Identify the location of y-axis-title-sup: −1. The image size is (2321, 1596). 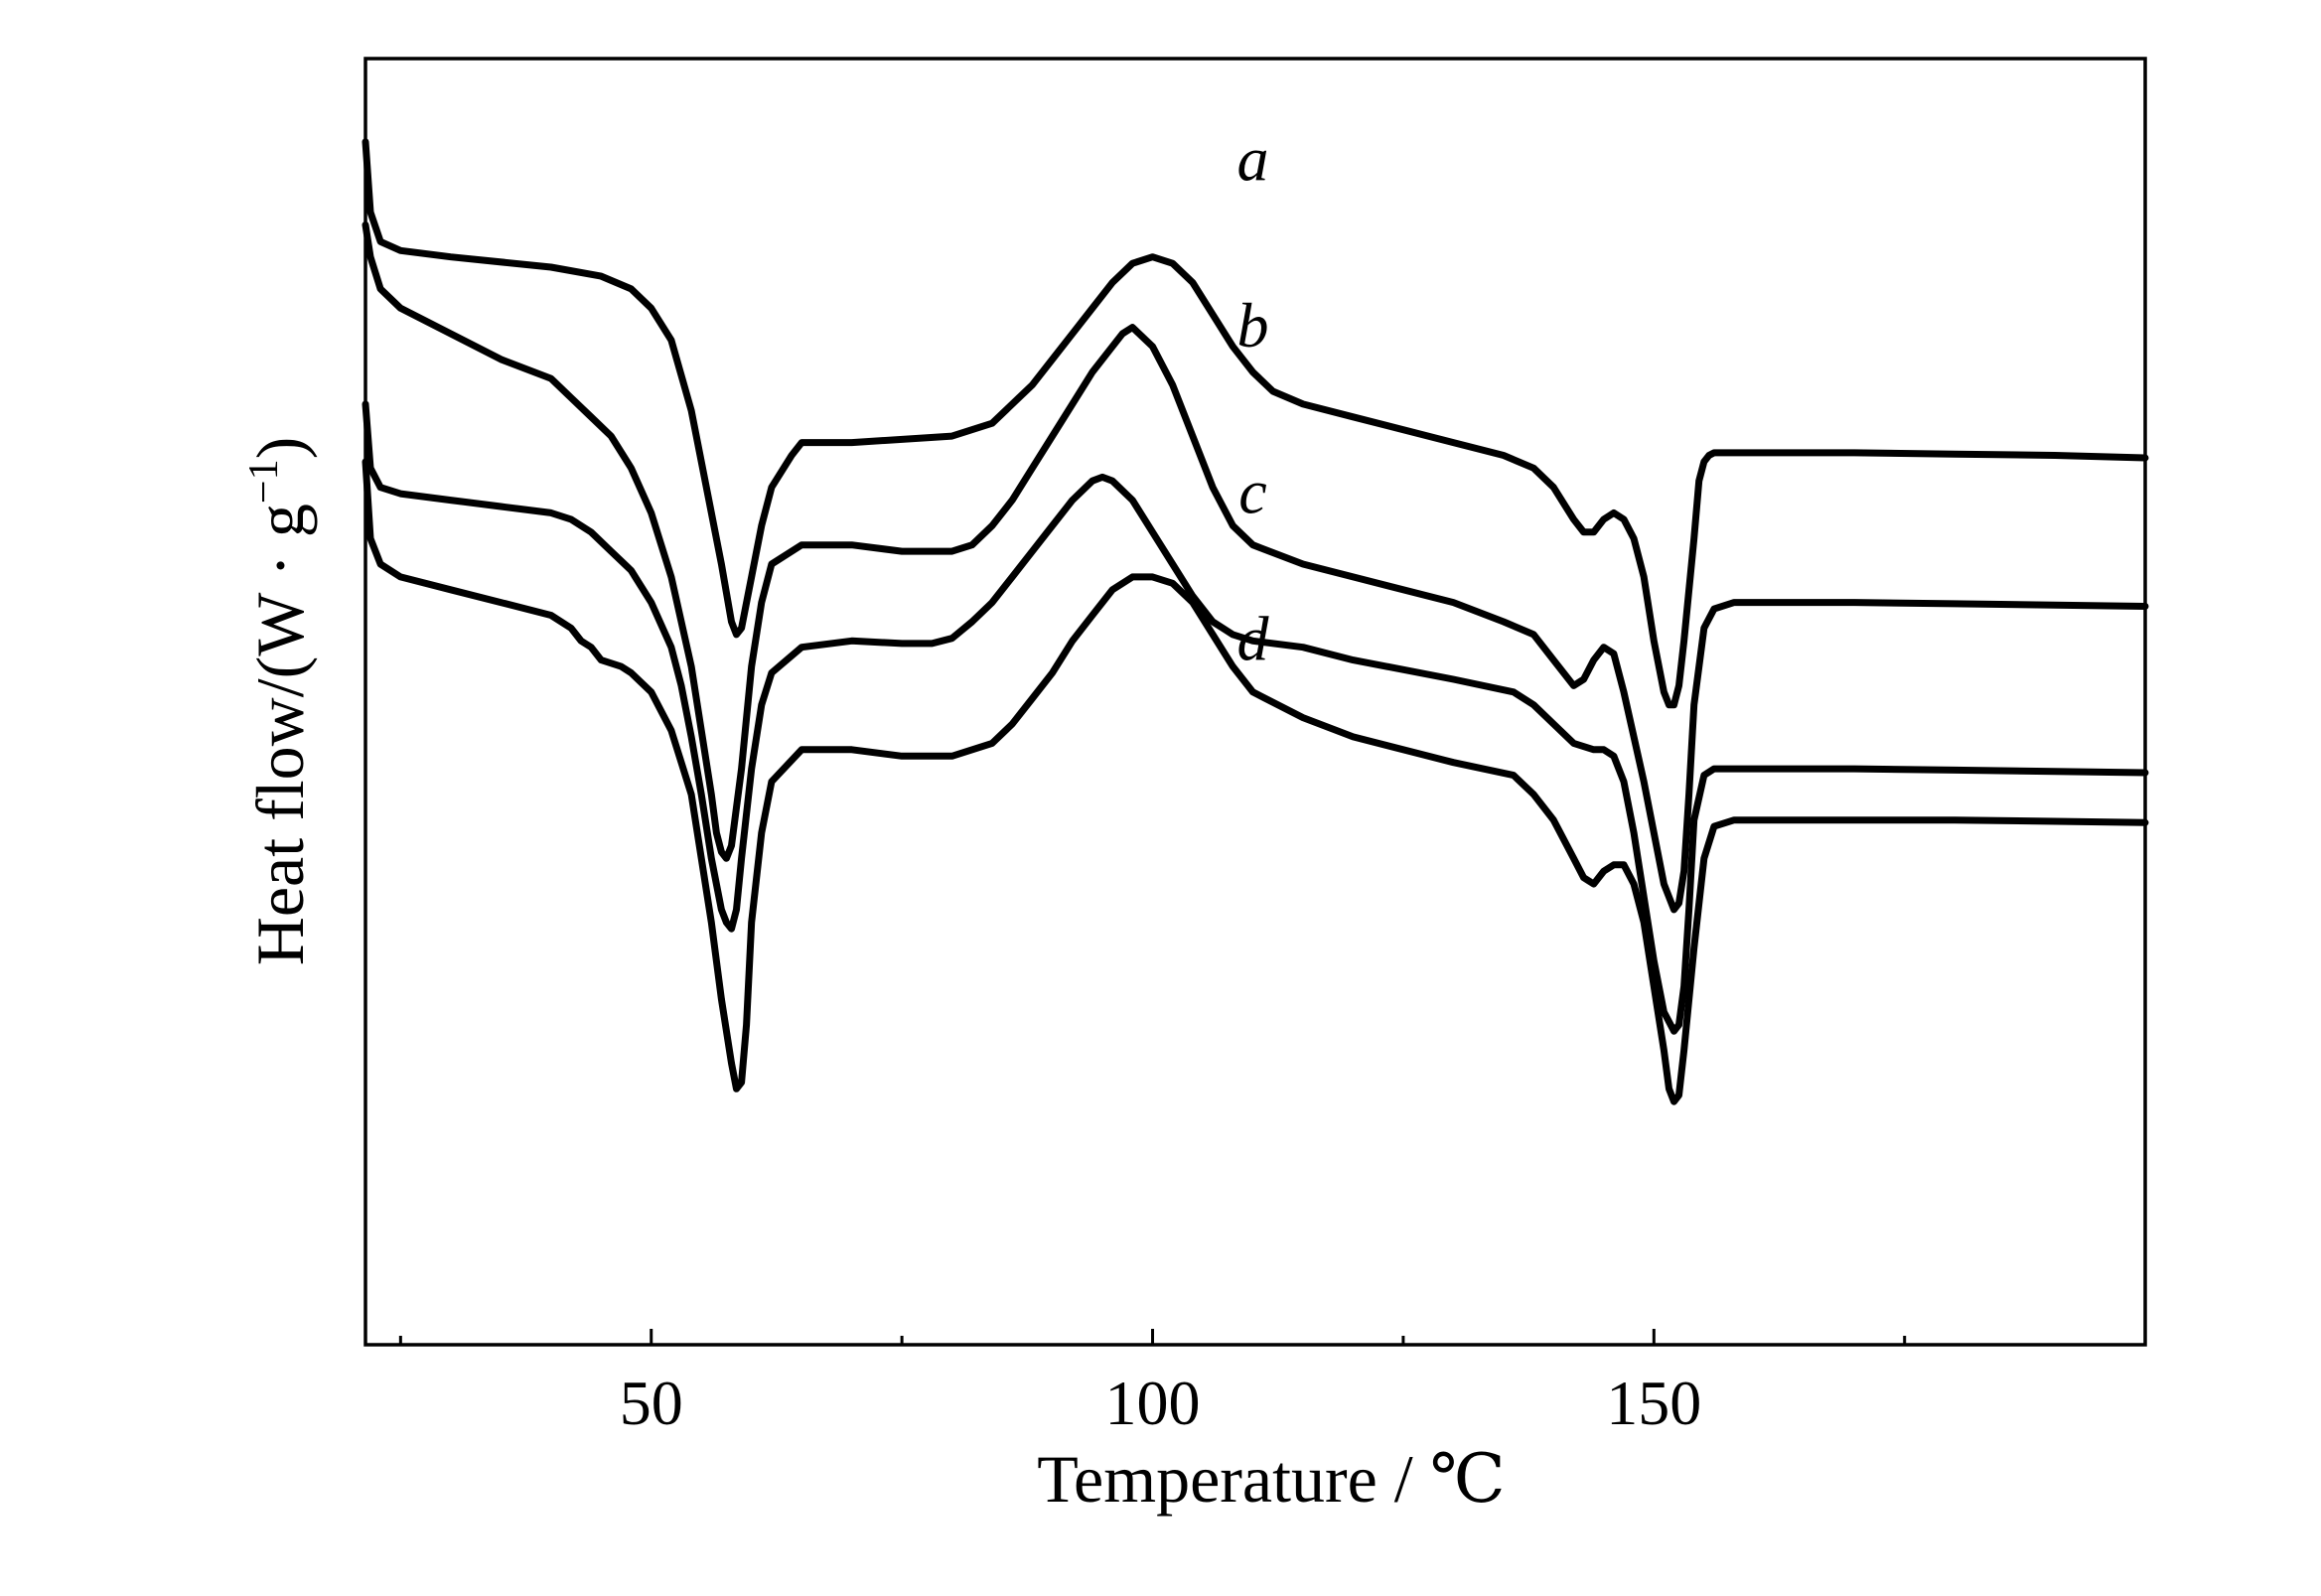
(264, 482).